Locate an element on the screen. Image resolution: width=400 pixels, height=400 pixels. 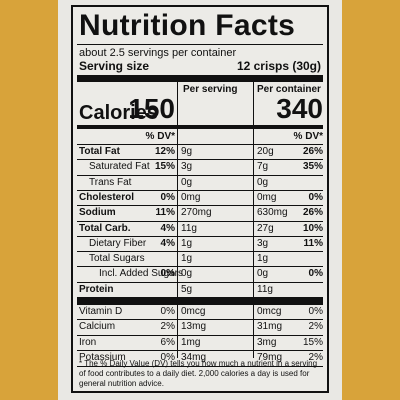
title: Nutrition Facts is located at coordinates (187, 25).